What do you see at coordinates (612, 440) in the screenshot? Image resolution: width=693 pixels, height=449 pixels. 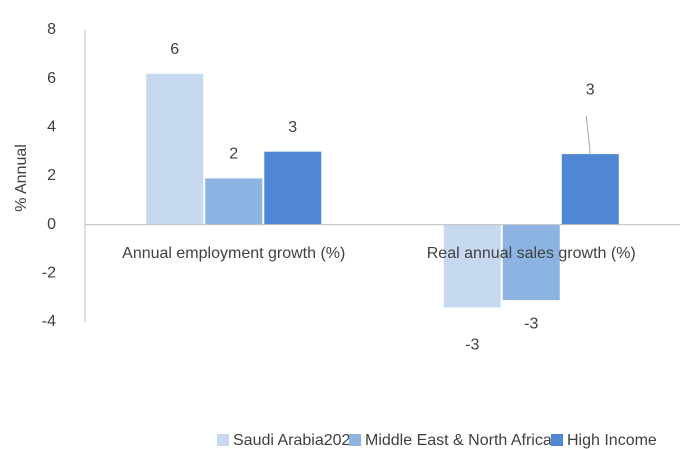 I see `legend-label: High Income` at bounding box center [612, 440].